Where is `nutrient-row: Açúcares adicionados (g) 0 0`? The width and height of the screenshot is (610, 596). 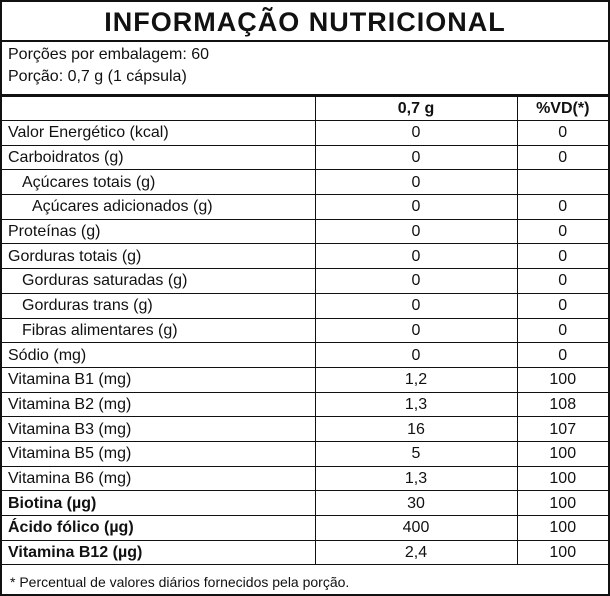 nutrient-row: Açúcares adicionados (g) 0 0 is located at coordinates (305, 207).